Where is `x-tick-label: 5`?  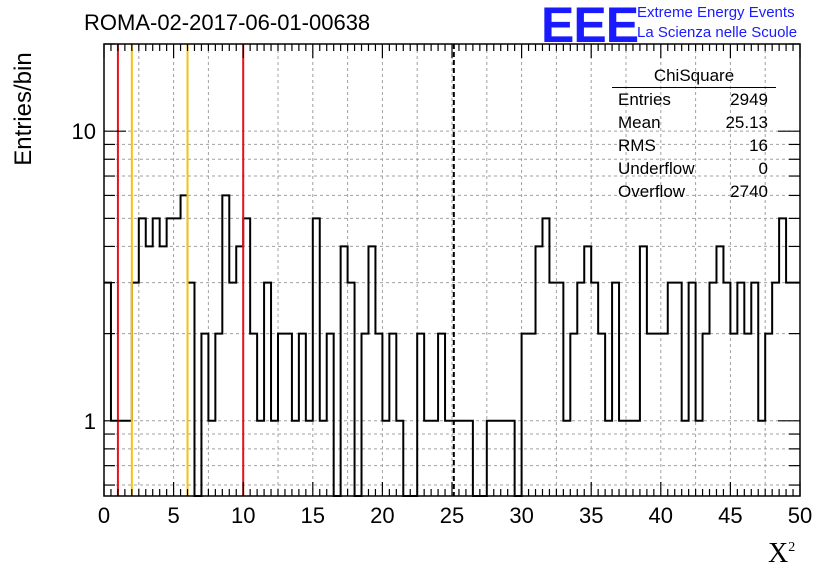
x-tick-label: 5 is located at coordinates (173, 515).